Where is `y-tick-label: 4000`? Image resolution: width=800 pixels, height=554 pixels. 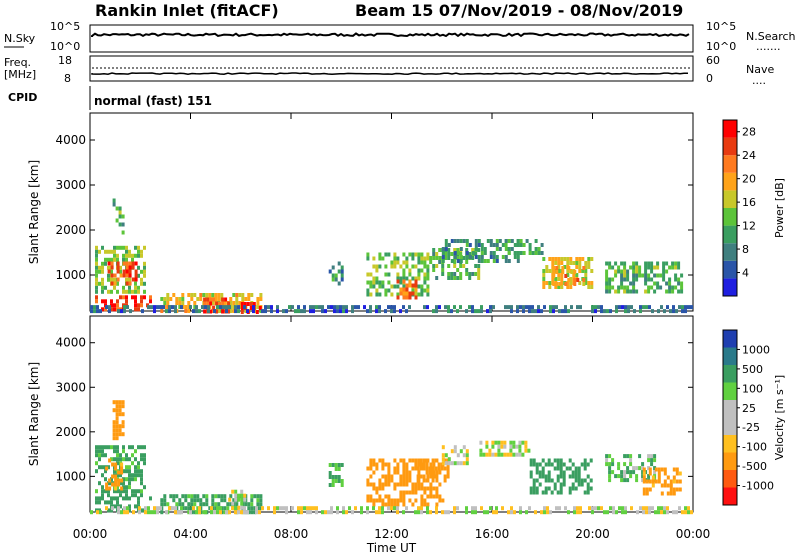
y-tick-label: 4000 is located at coordinates (70, 343).